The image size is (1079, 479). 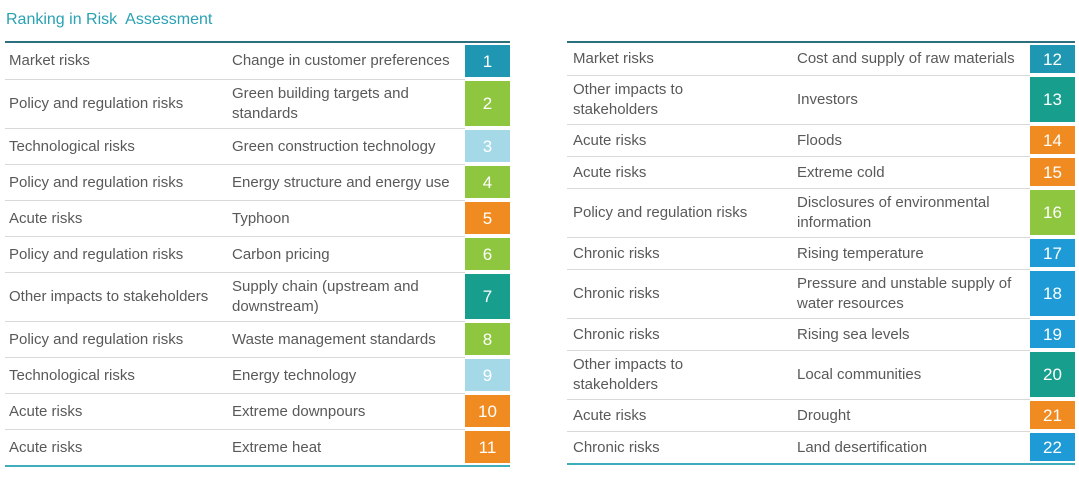 I want to click on rank-badge-cell: 3, so click(x=487, y=146).